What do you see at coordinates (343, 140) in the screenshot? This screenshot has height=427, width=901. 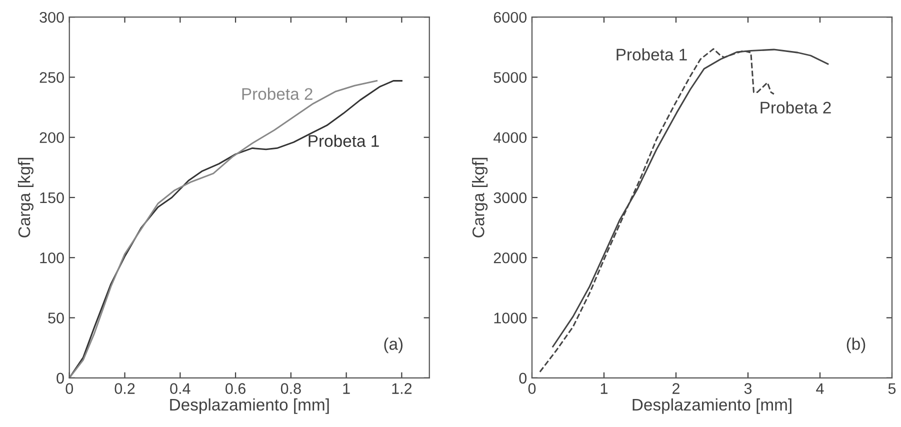 I see `series-label: Probeta 1` at bounding box center [343, 140].